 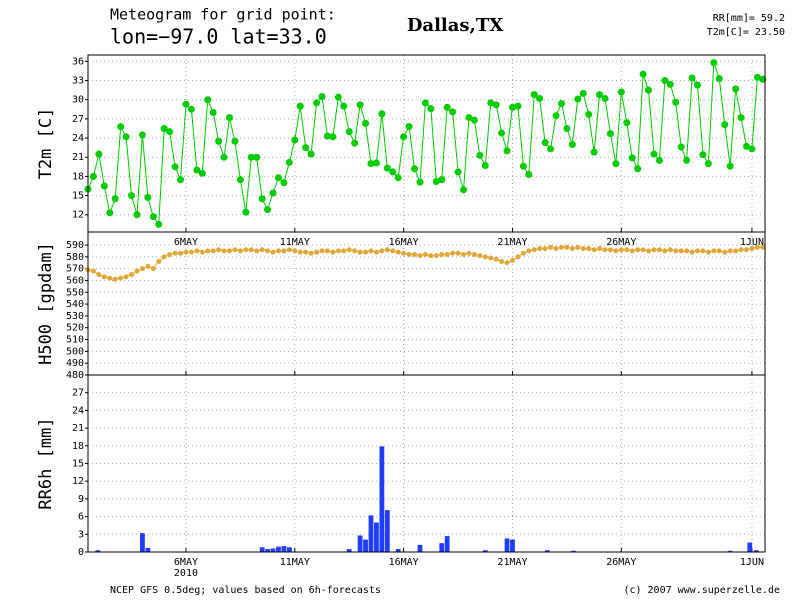 What do you see at coordinates (621, 562) in the screenshot?
I see `x-tick-label: 26MAY` at bounding box center [621, 562].